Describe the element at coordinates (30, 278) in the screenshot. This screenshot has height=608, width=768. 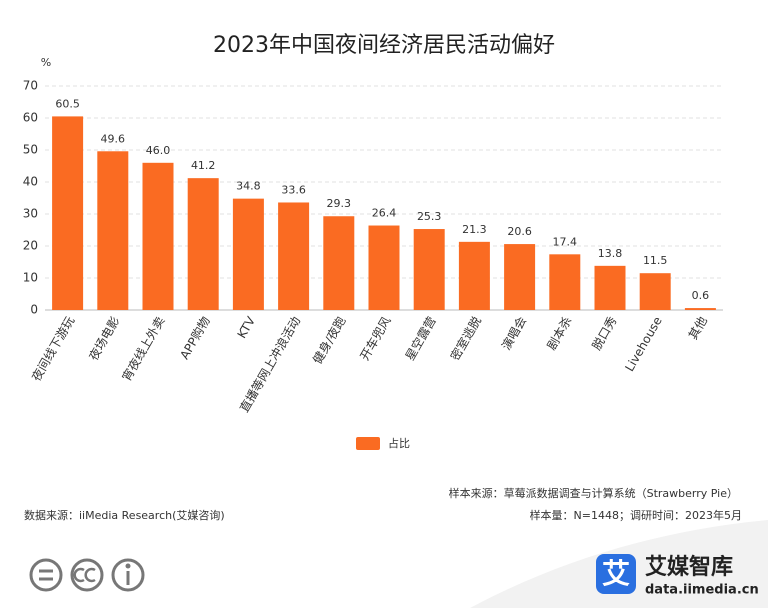
I see `y-tick-label: 10` at that location.